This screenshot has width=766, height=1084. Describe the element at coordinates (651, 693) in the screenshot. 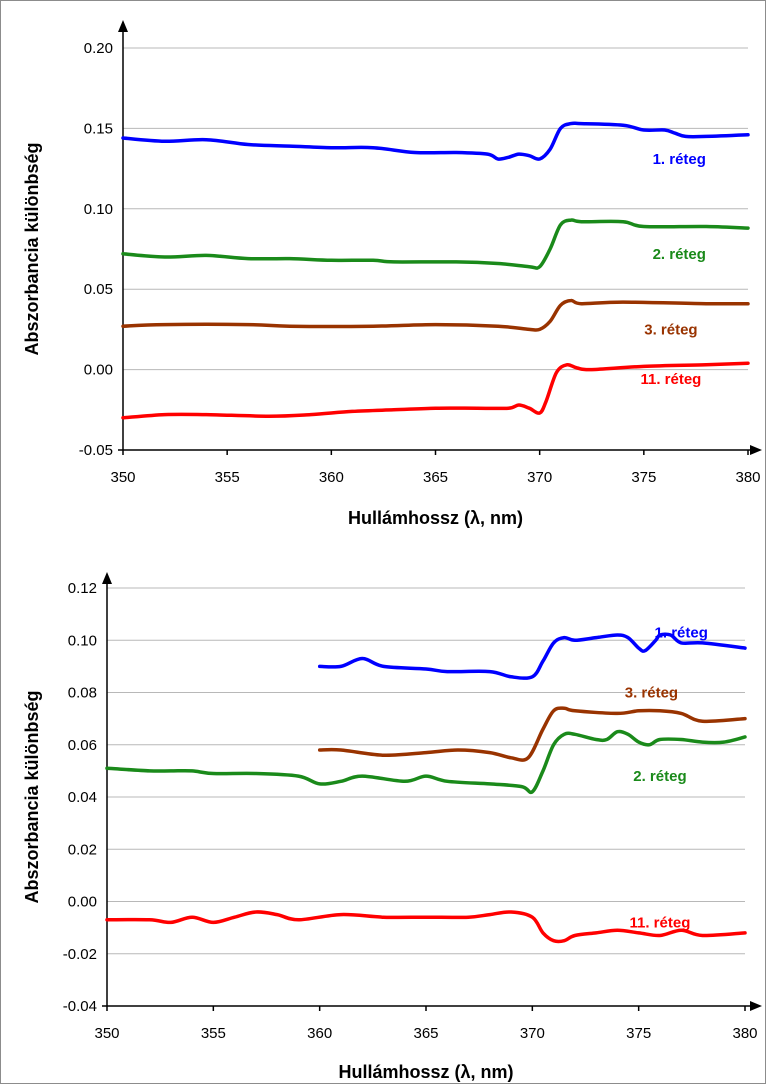

I see `series-label-1: 3. réteg` at that location.